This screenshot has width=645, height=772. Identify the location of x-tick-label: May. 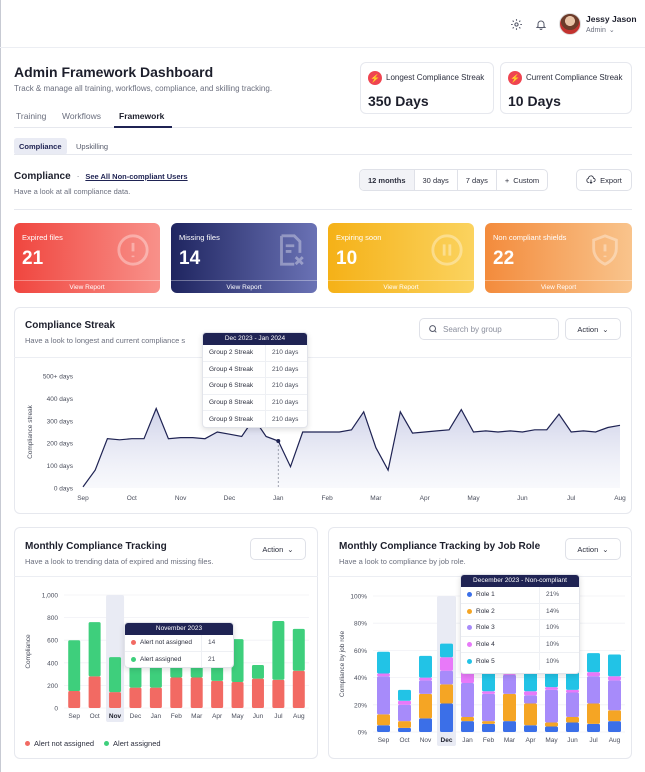
(237, 716).